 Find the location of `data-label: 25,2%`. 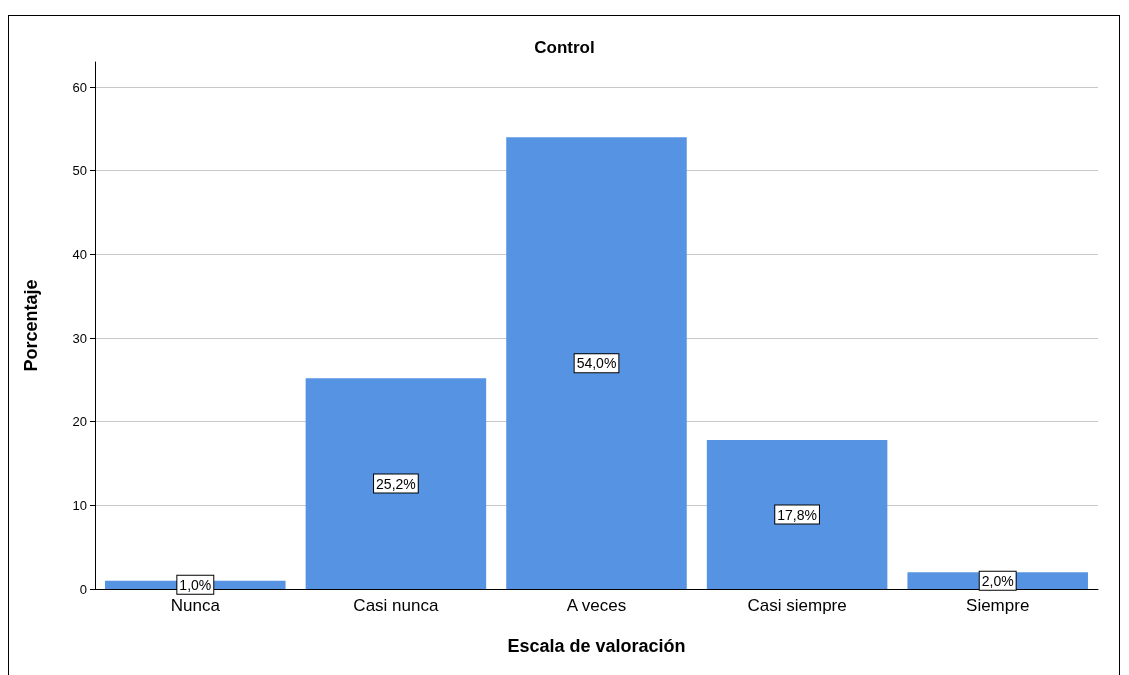

data-label: 25,2% is located at coordinates (396, 483).